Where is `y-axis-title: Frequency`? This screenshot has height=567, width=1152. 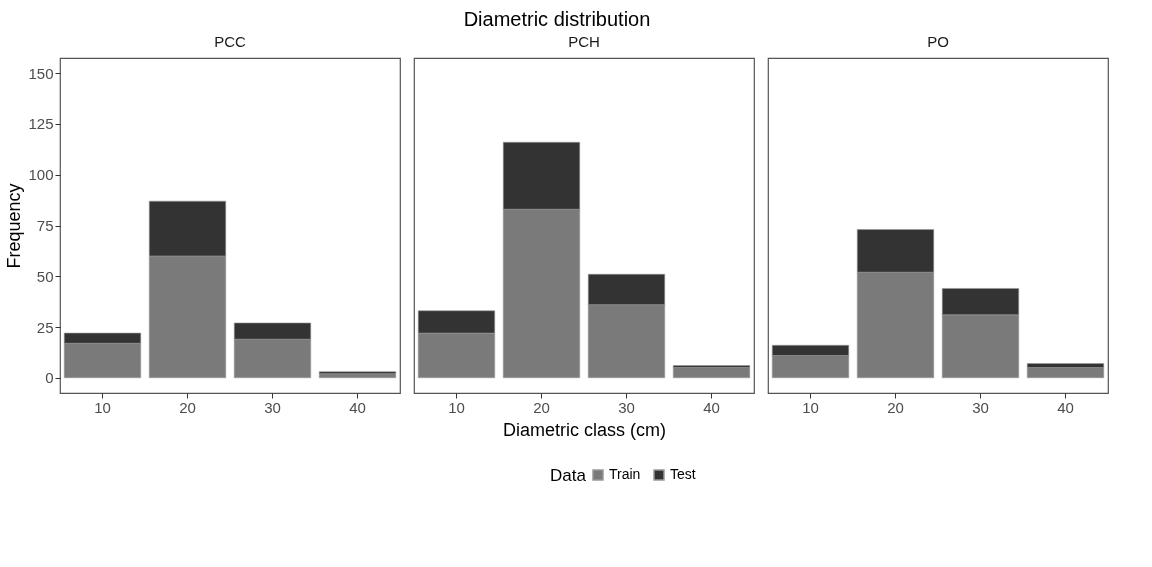 y-axis-title: Frequency is located at coordinates (14, 226).